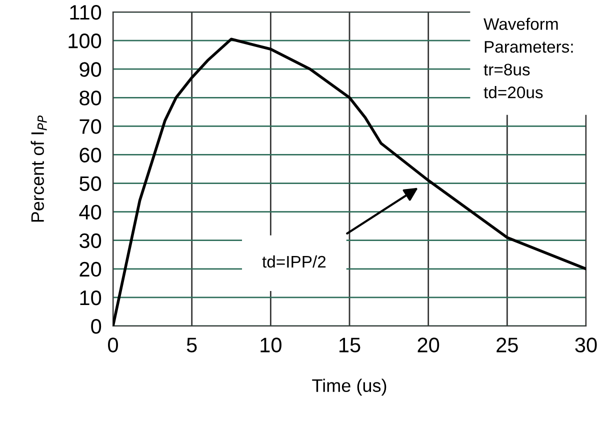 Image resolution: width=601 pixels, height=433 pixels. Describe the element at coordinates (90, 212) in the screenshot. I see `y-tick-label: 40` at that location.